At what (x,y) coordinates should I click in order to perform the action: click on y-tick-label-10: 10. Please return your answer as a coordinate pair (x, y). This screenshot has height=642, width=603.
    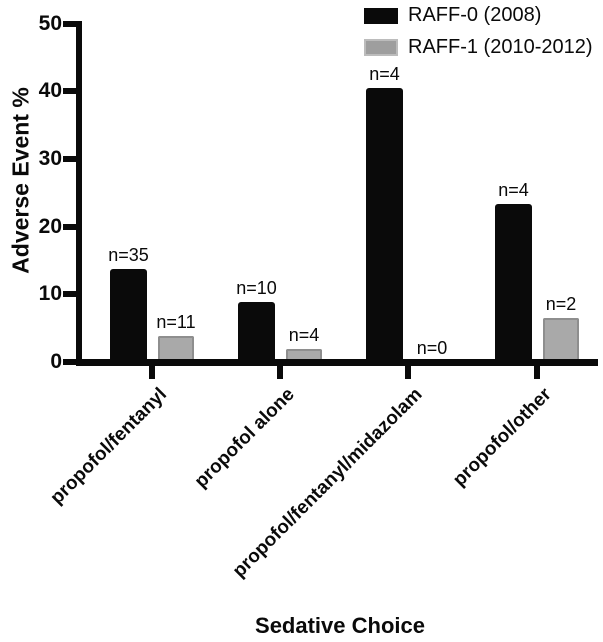
    Looking at the image, I should click on (50, 294).